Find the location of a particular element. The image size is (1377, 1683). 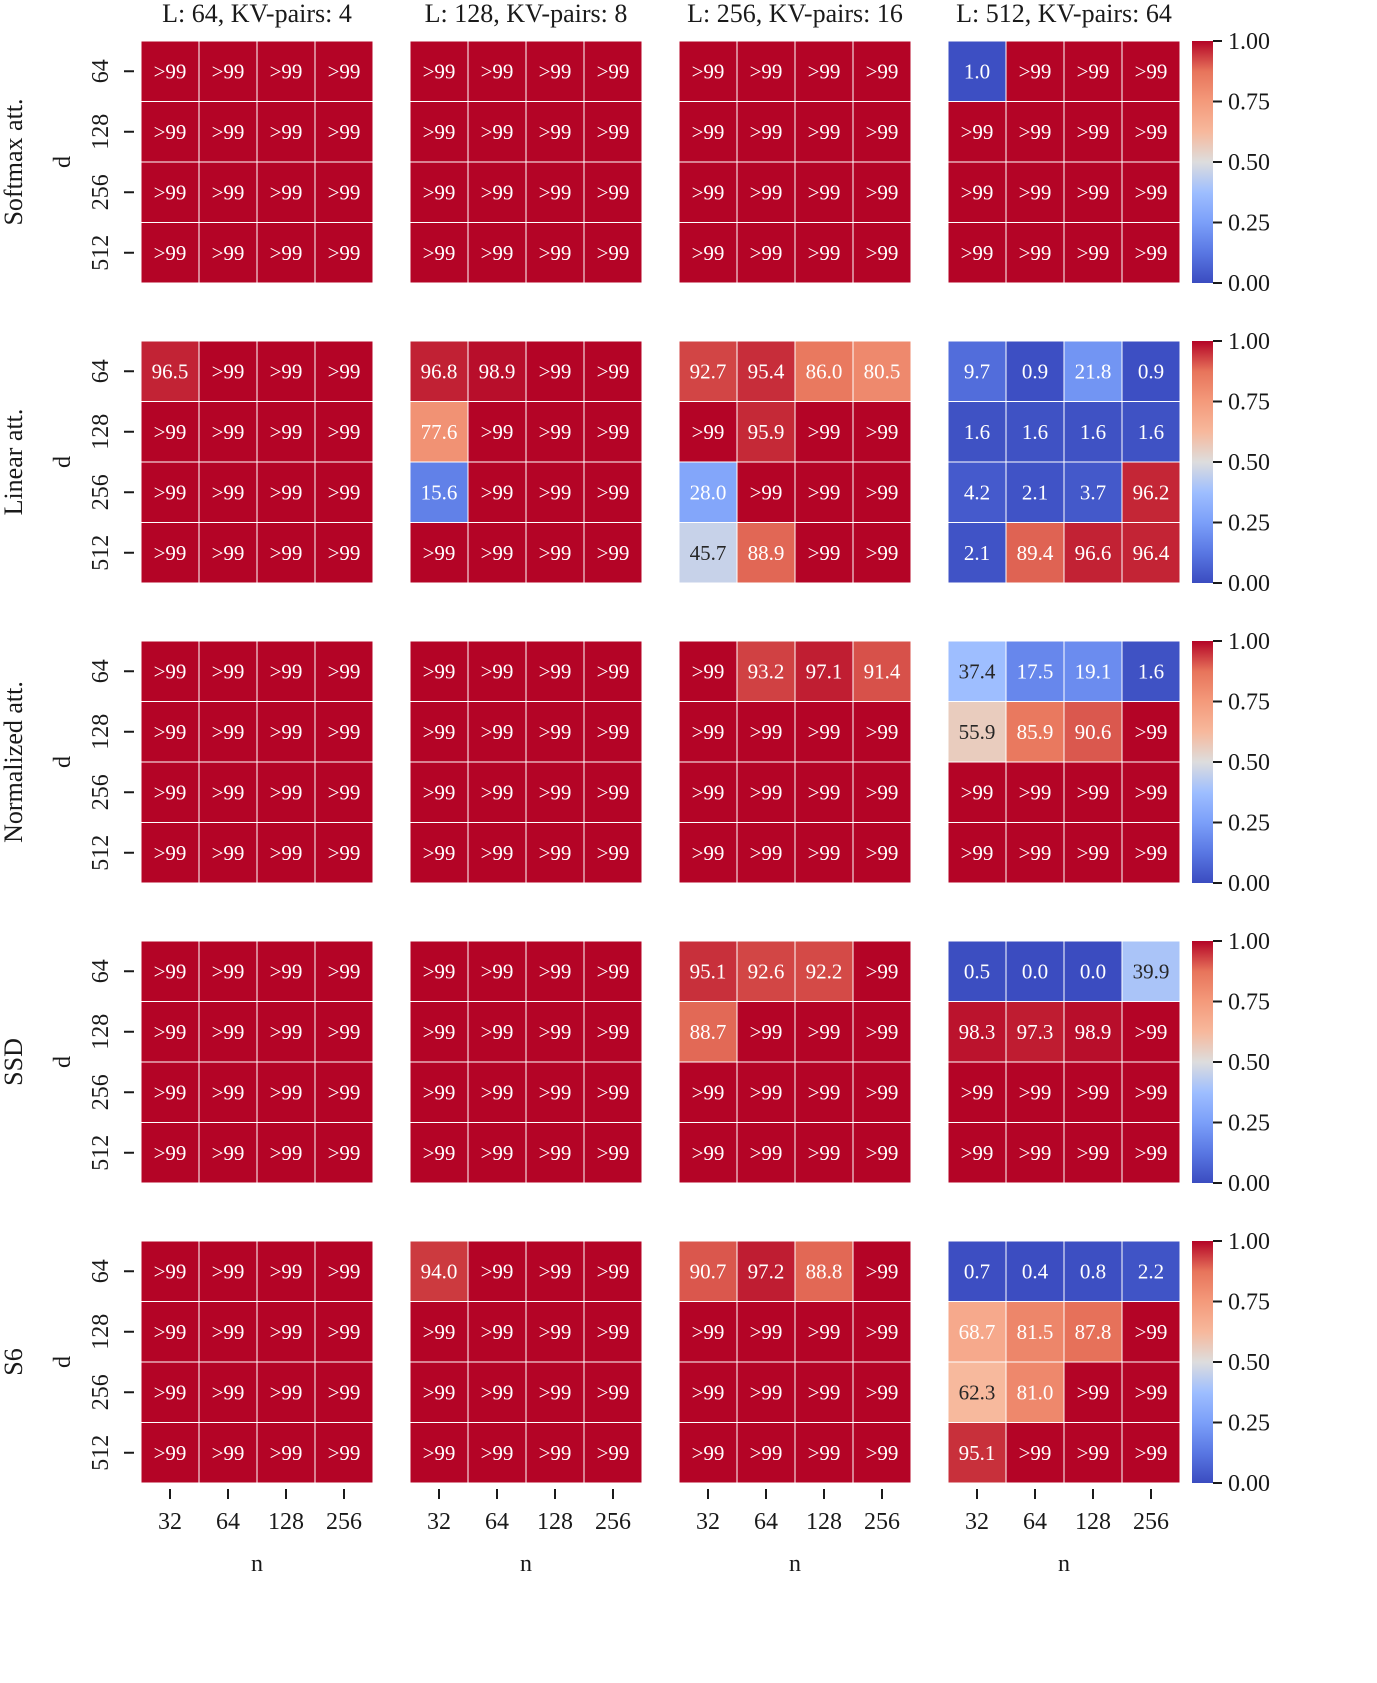

cell-value: 0.9 is located at coordinates (1151, 371).